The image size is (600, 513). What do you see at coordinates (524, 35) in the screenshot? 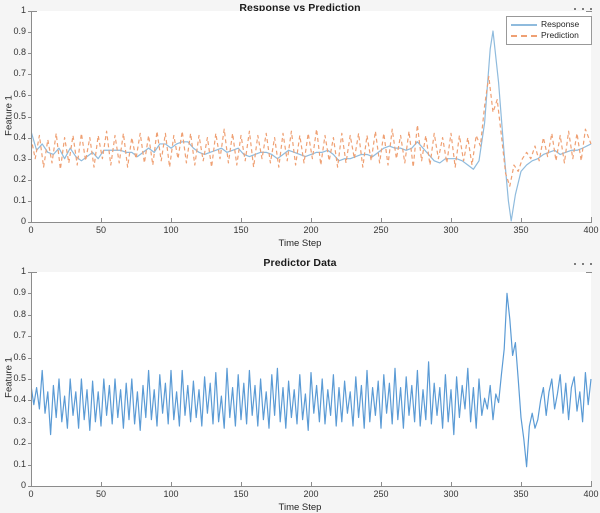
I see `legend-swatch-dashed-line-icon` at bounding box center [524, 35].